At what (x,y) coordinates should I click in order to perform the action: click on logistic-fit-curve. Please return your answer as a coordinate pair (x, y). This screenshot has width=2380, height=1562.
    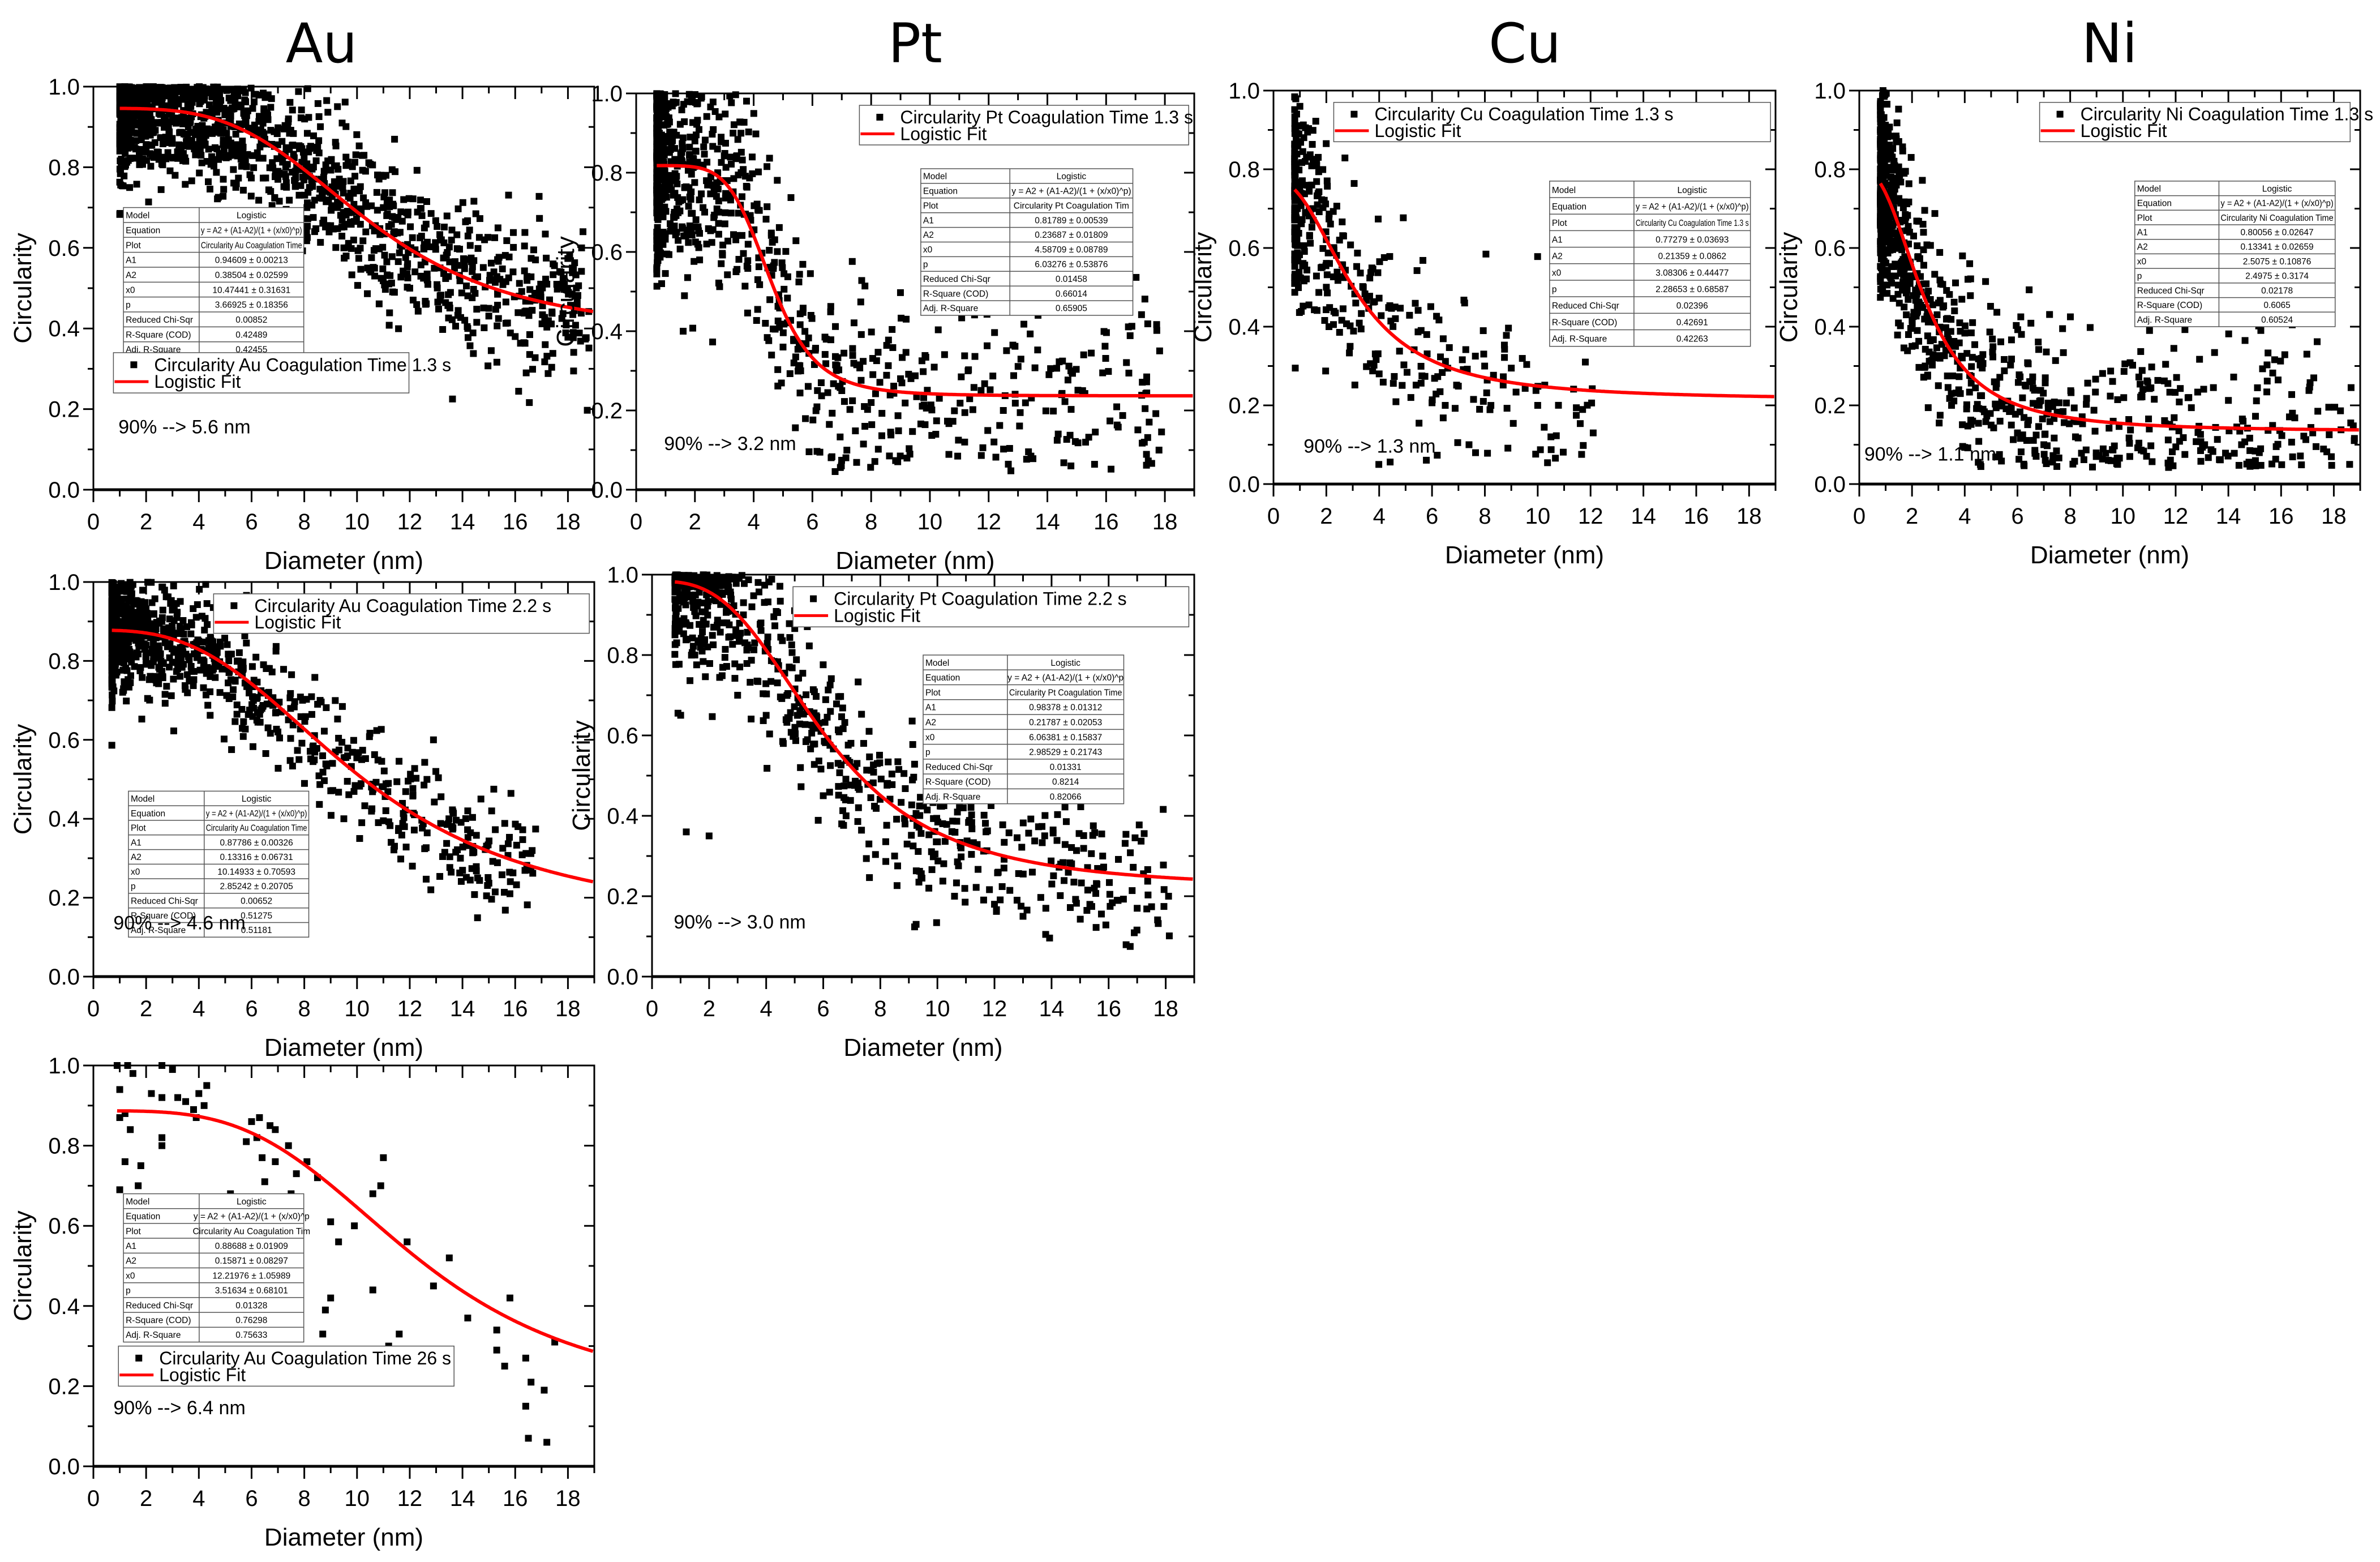
    Looking at the image, I should click on (2119, 307).